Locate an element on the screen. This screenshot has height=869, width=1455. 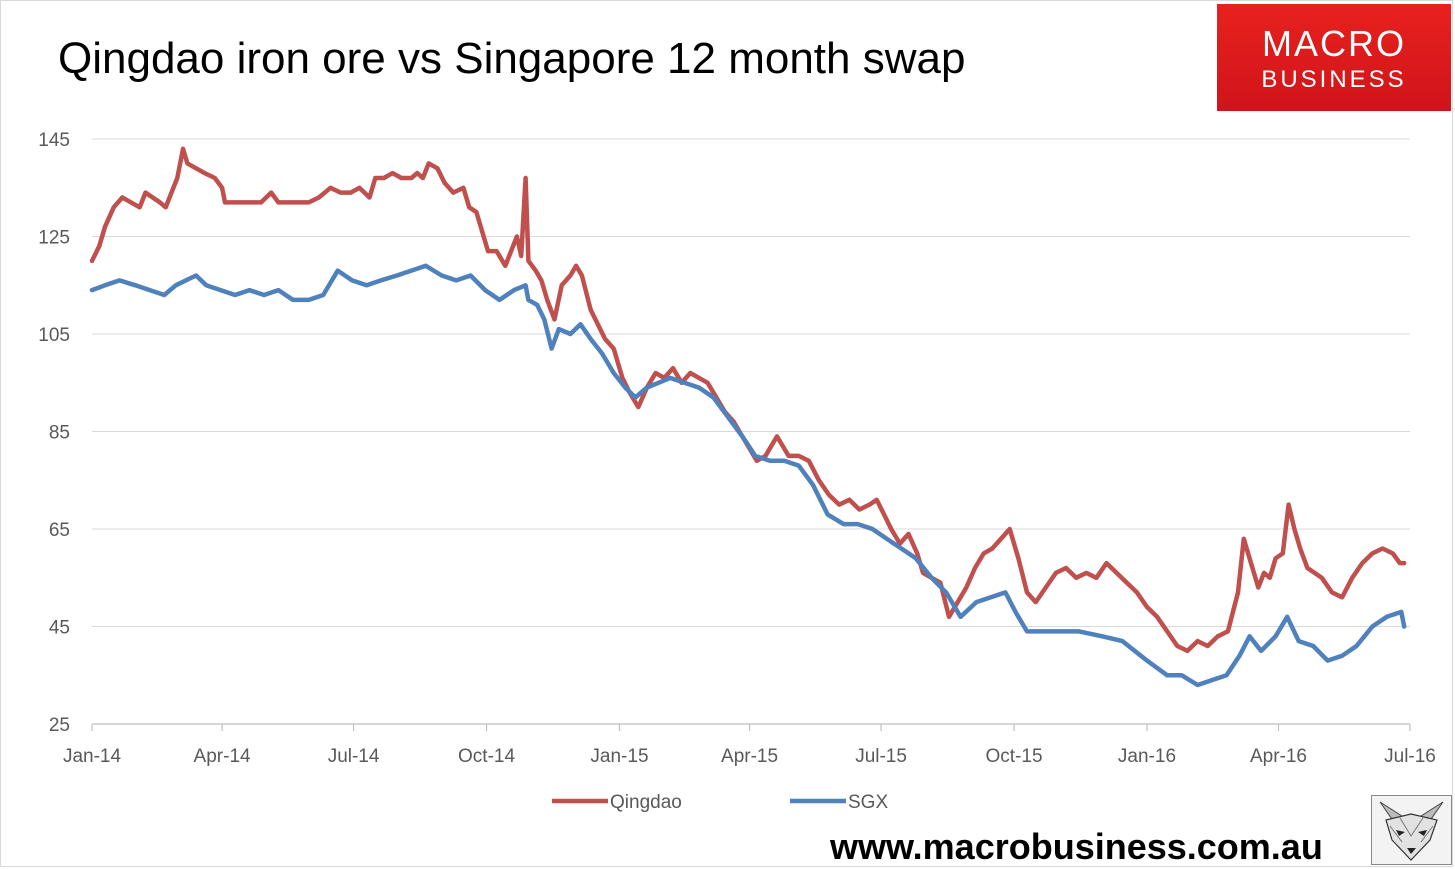
legend-label: Qingdao is located at coordinates (646, 802).